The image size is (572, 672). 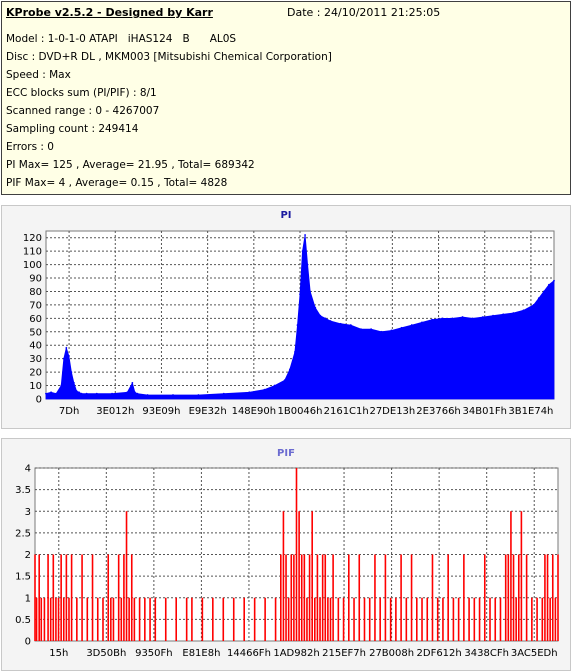 What do you see at coordinates (530, 411) in the screenshot?
I see `x-tick-label: 3B1E74h` at bounding box center [530, 411].